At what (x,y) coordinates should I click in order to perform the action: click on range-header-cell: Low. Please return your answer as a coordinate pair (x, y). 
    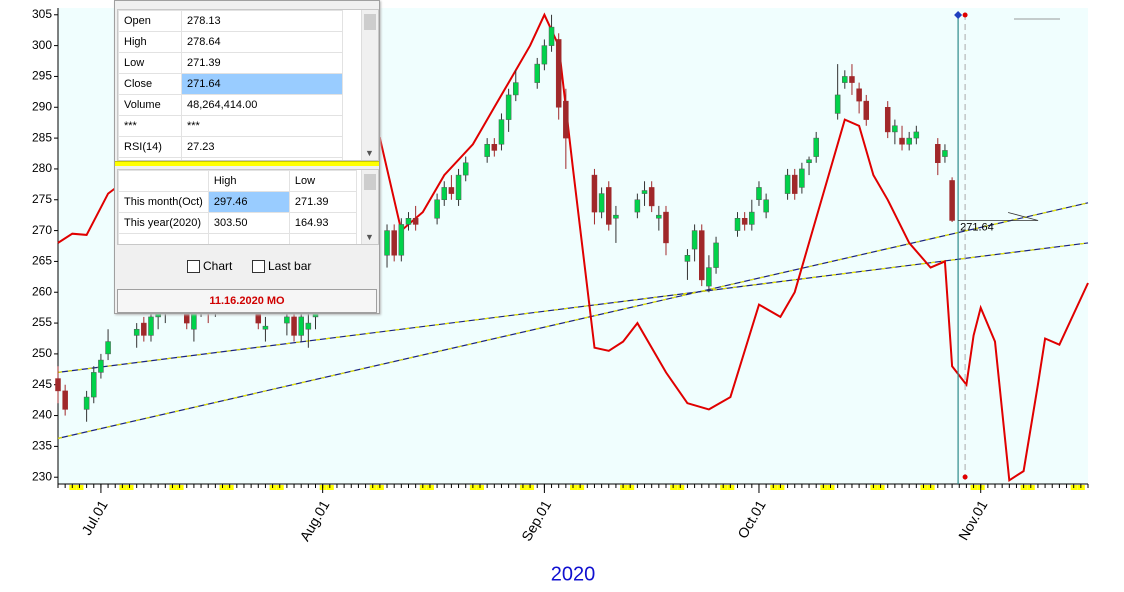
    Looking at the image, I should click on (322, 181).